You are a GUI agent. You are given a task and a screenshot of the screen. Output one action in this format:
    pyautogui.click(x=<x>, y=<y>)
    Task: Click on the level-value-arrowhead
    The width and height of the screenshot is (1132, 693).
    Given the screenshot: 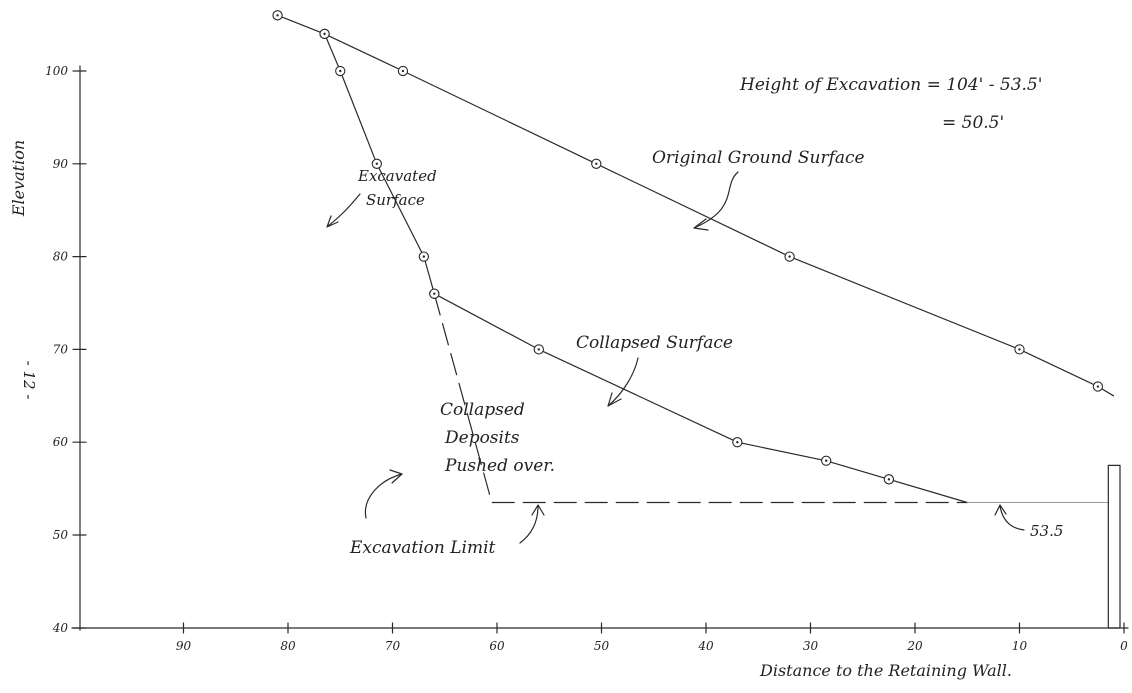 What is the action you would take?
    pyautogui.click(x=1000, y=510)
    